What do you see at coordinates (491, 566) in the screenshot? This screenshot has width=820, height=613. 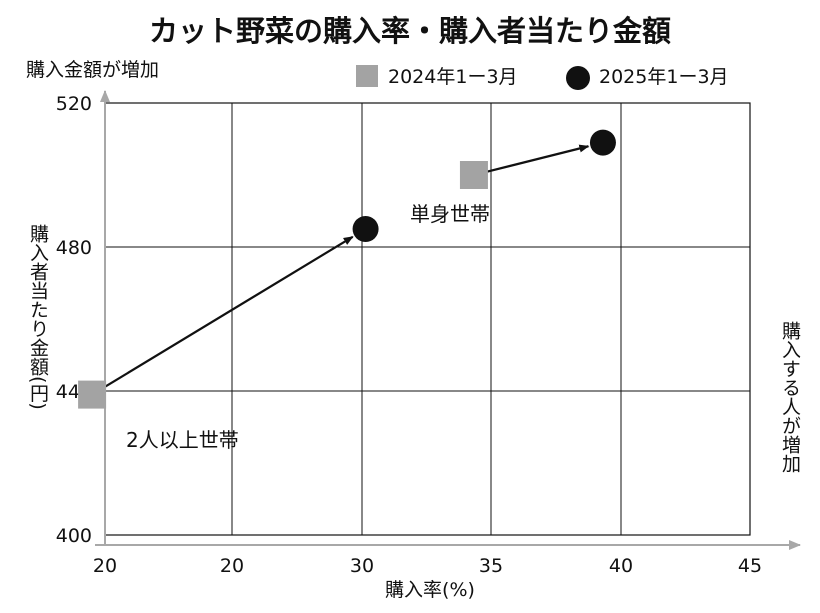 I see `x-tick-label: 35` at bounding box center [491, 566].